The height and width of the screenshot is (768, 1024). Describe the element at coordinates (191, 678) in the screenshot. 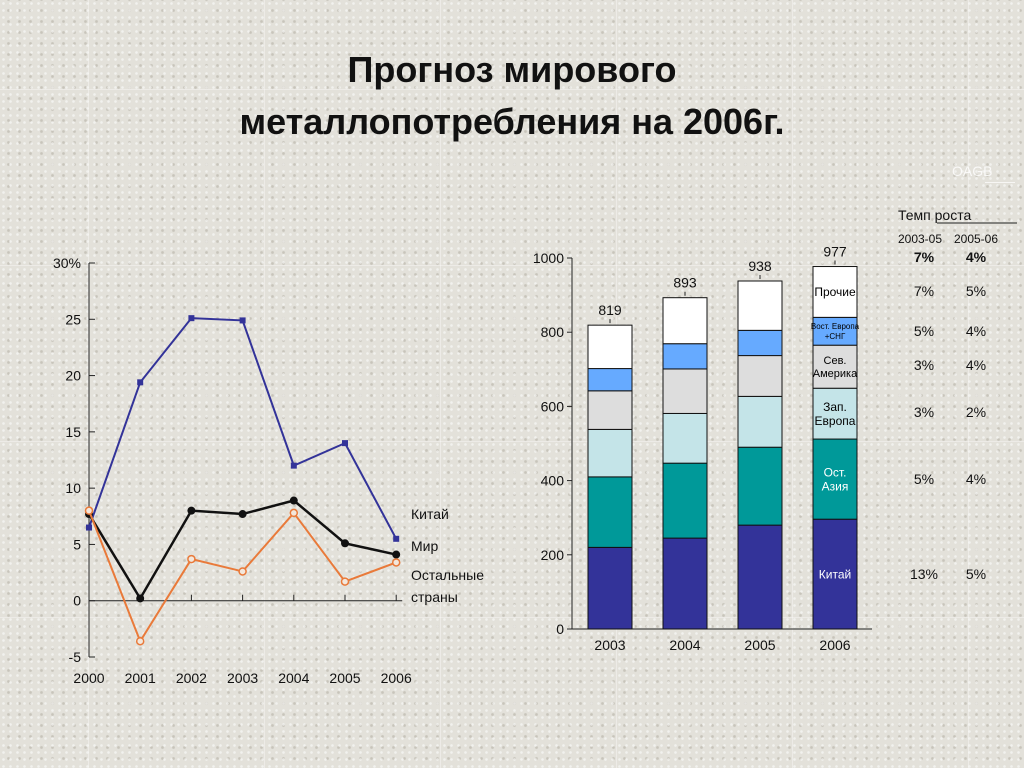

I see `x-tick-label: 2002` at that location.